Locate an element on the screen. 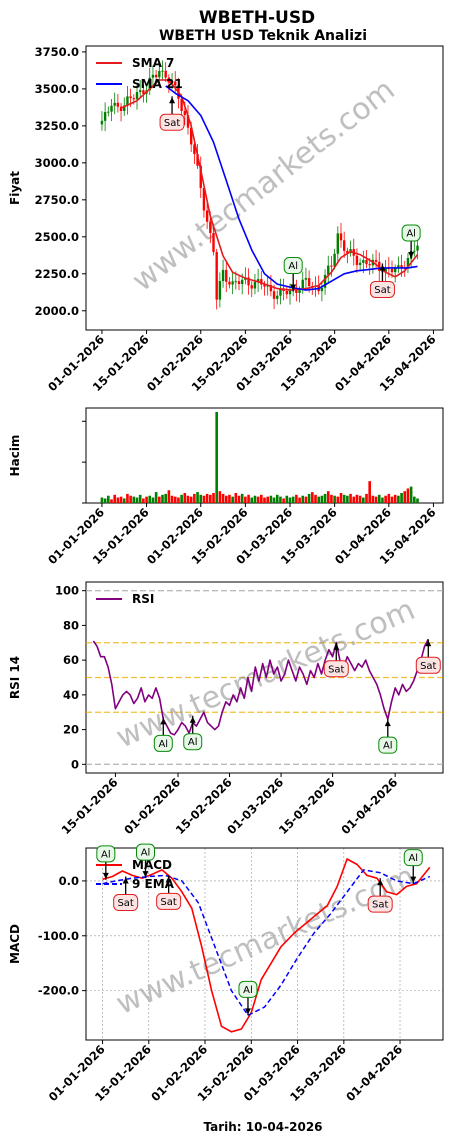 The height and width of the screenshot is (1142, 459). price-y-tick-label: 3000.0 is located at coordinates (57, 163).